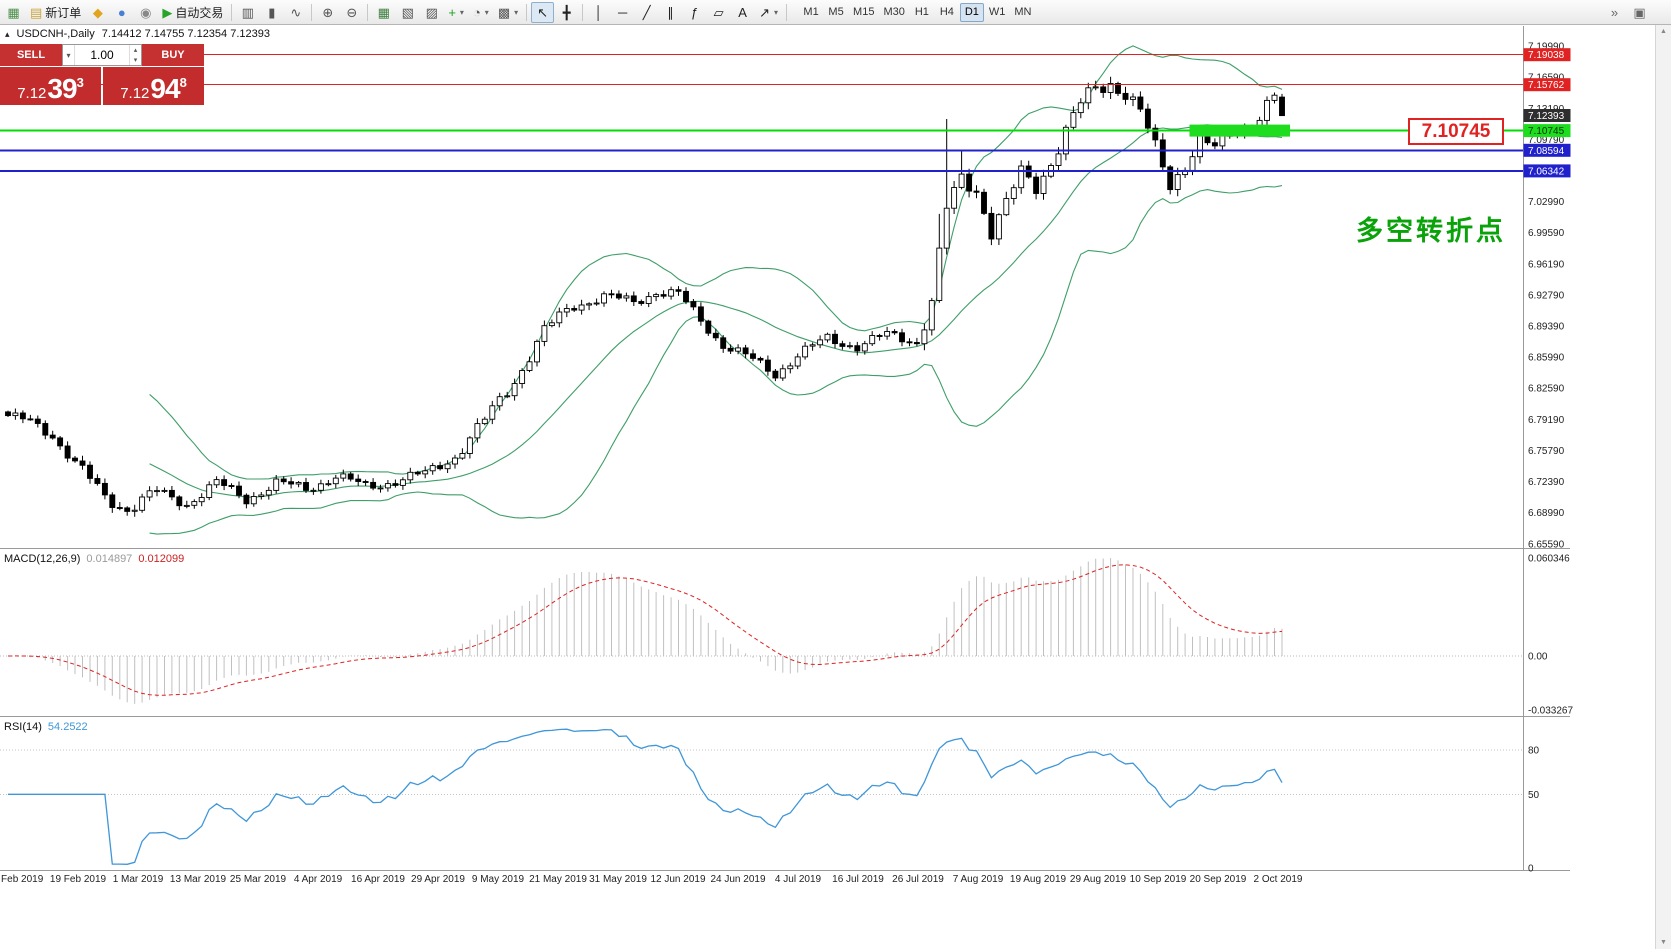  I want to click on shapes-button: ▱, so click(718, 12).